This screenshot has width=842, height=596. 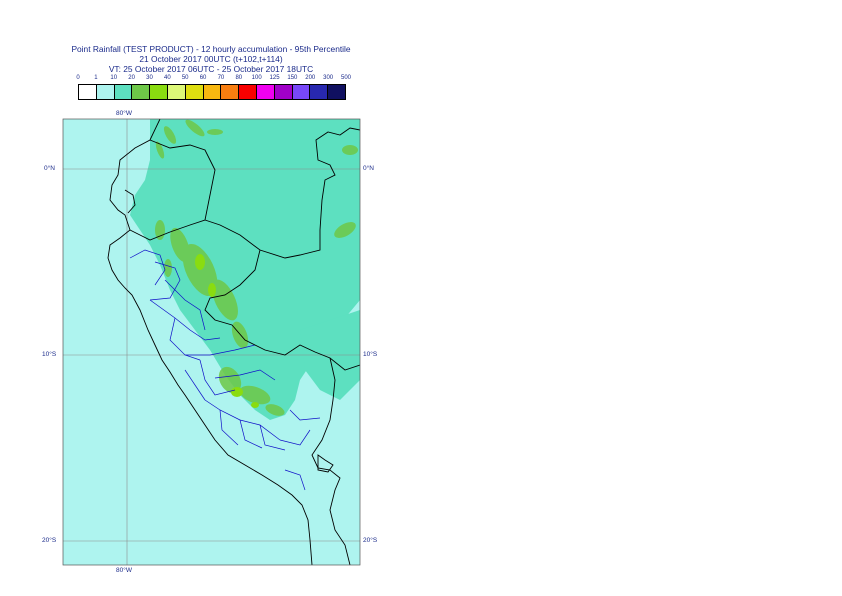 What do you see at coordinates (114, 78) in the screenshot?
I see `legend-label: 10` at bounding box center [114, 78].